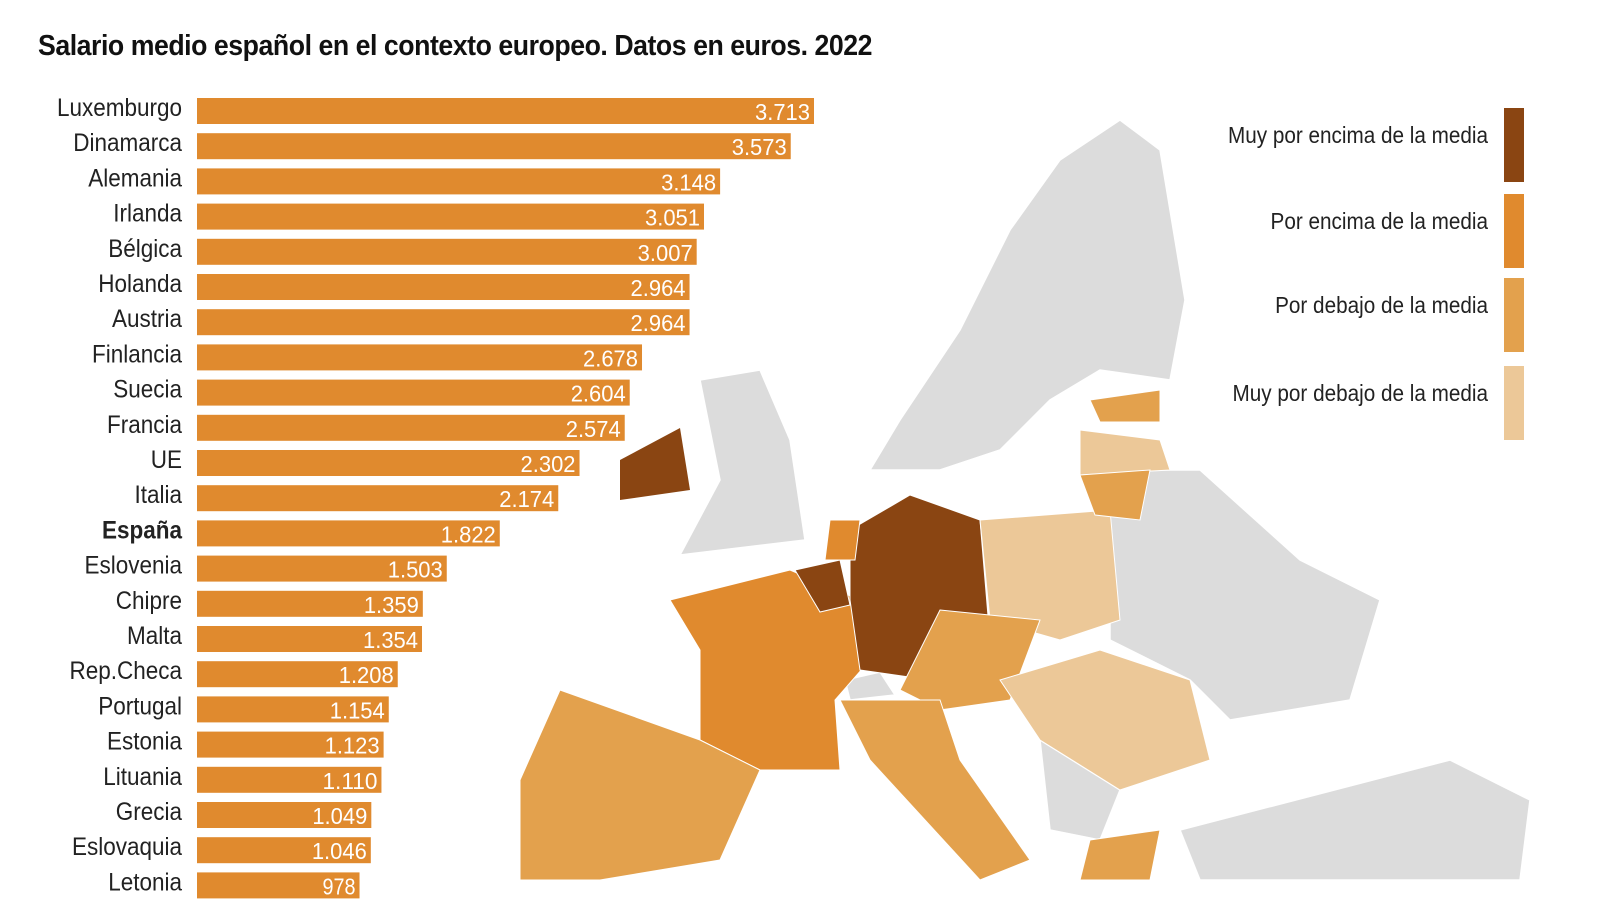  I want to click on bar-holanda, so click(443, 287).